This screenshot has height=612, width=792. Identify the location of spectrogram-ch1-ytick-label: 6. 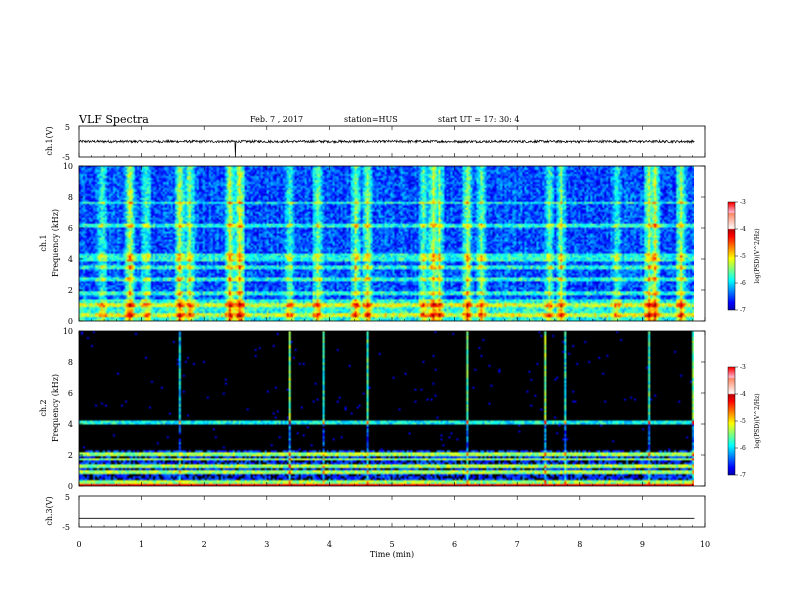
(70, 228).